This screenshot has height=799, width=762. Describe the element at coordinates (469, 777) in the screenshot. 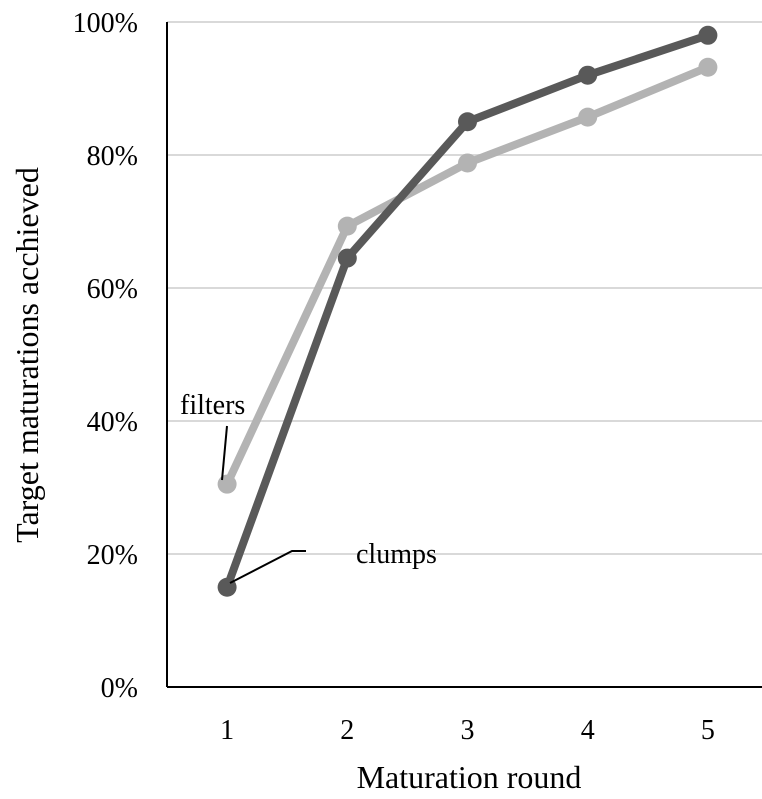

I see `x-axis-title: Maturation round` at that location.